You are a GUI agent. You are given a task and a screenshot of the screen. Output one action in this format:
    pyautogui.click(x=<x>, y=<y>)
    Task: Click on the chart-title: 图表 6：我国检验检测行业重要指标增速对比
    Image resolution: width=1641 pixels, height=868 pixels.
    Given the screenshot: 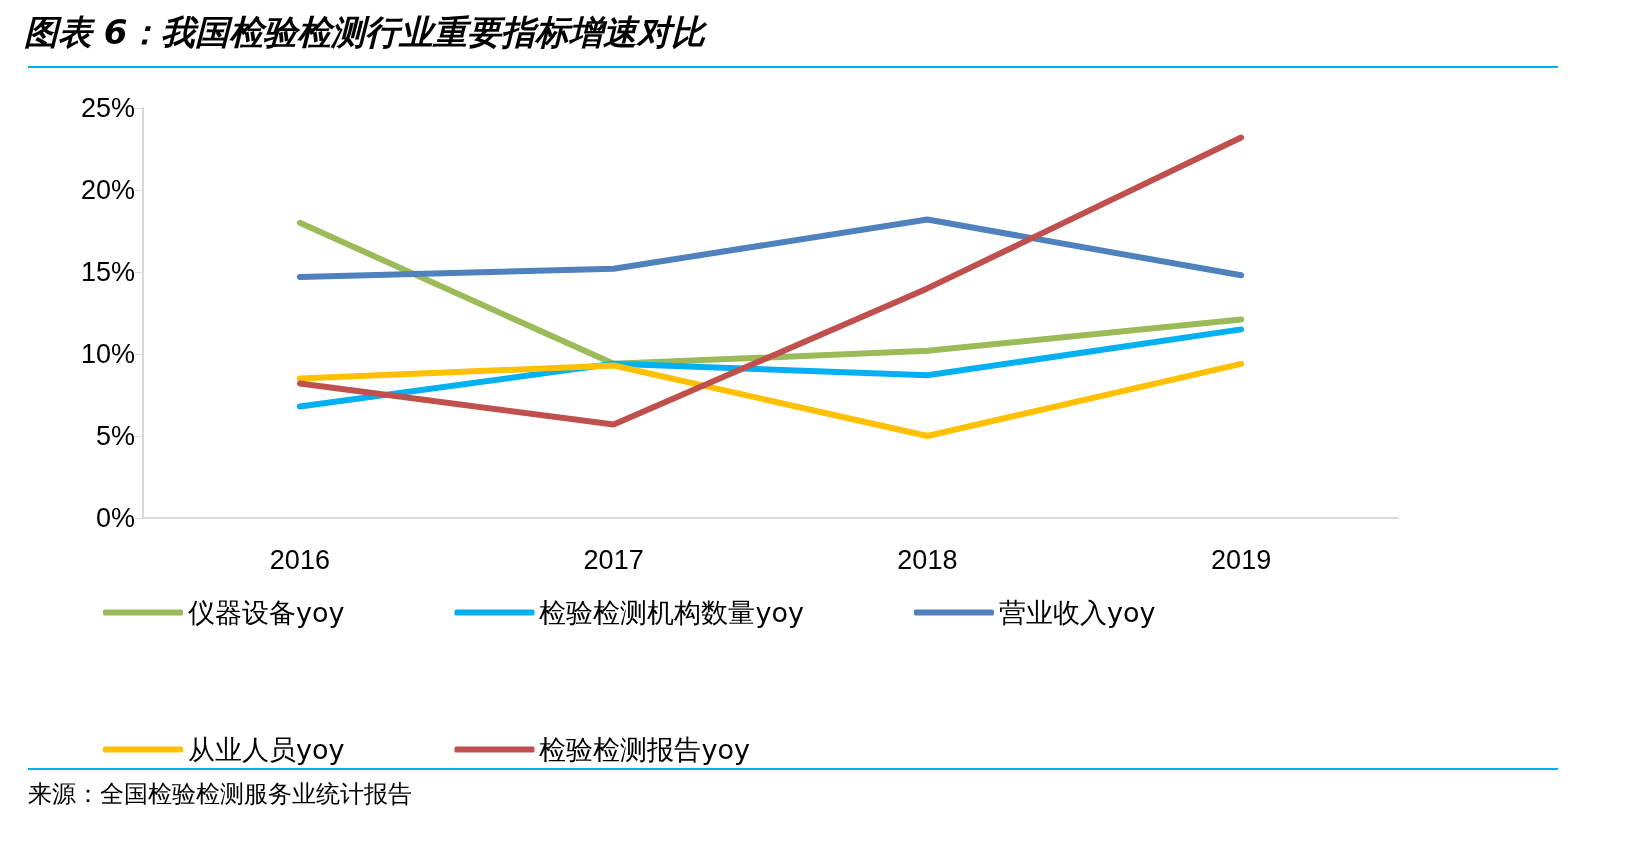 What is the action you would take?
    pyautogui.click(x=365, y=32)
    